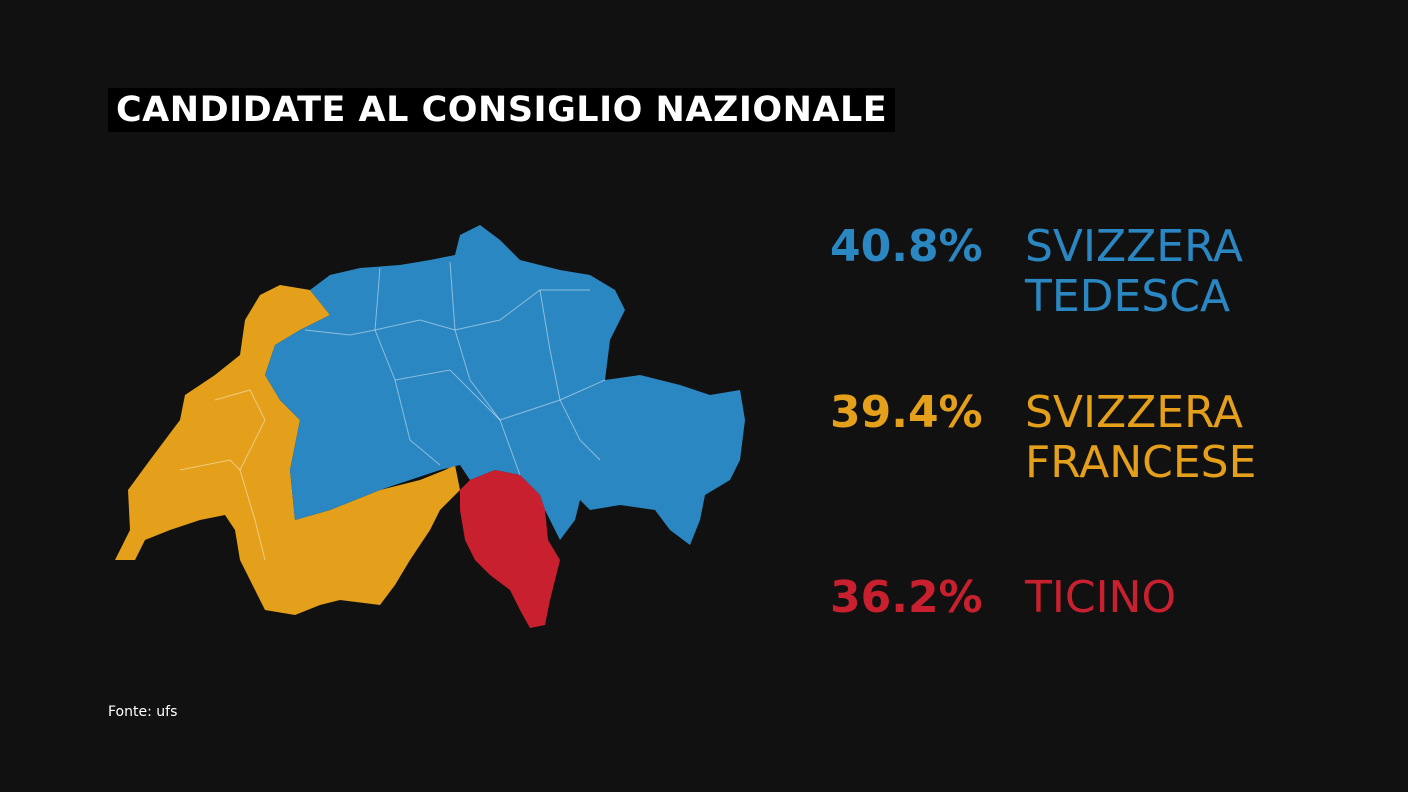 Image resolution: width=1408 pixels, height=792 pixels. I want to click on source: Fonte: ufs, so click(143, 712).